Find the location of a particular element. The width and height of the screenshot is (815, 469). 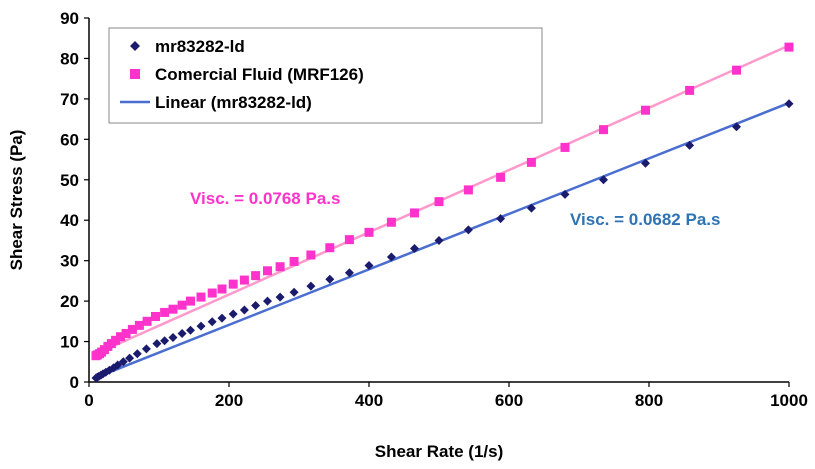

legend-box is located at coordinates (325, 75).